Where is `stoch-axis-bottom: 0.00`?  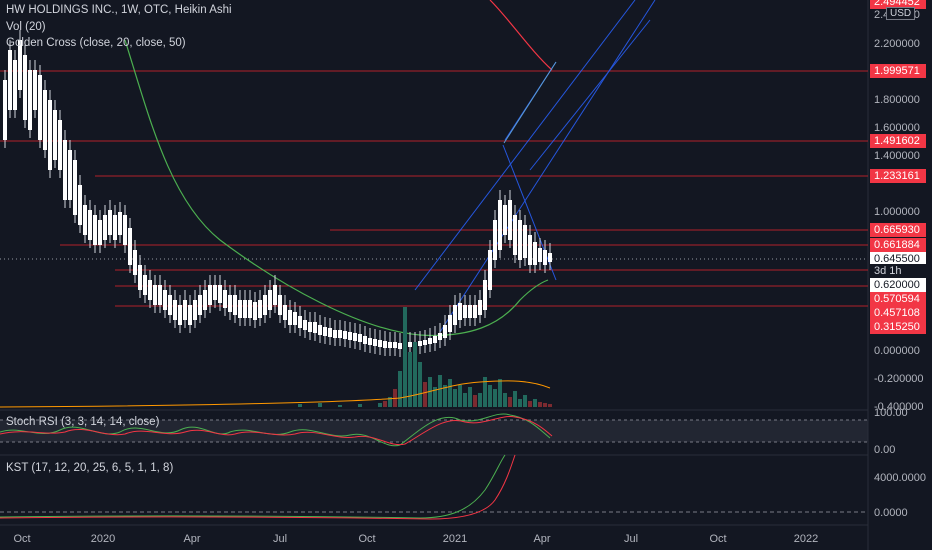 stoch-axis-bottom: 0.00 is located at coordinates (884, 450).